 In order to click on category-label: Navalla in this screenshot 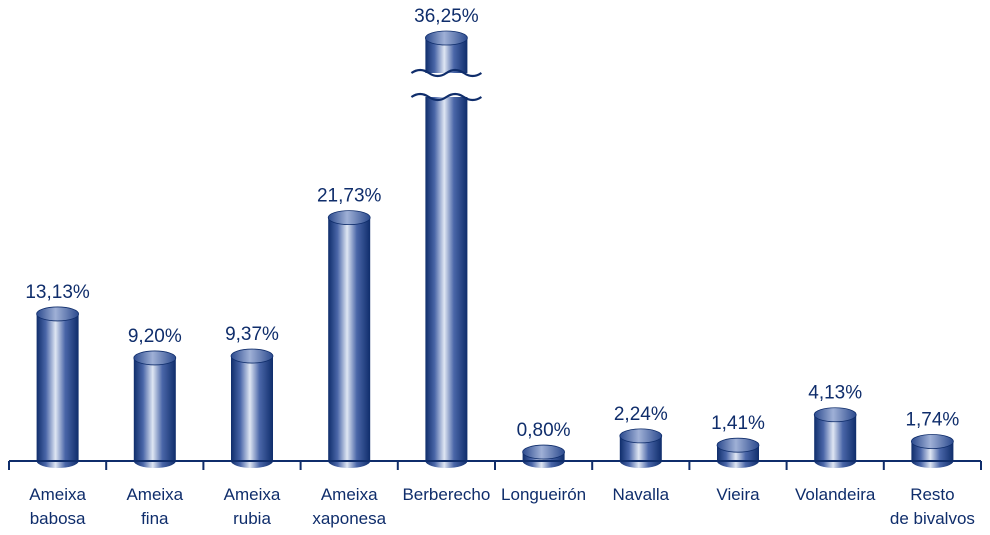, I will do `click(640, 494)`.